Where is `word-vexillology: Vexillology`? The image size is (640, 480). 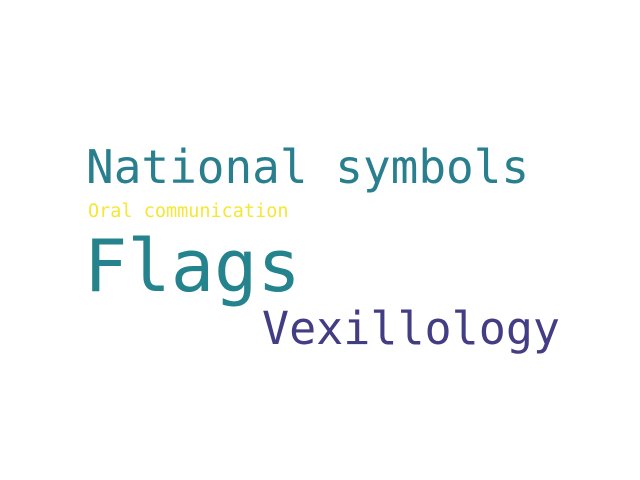 word-vexillology: Vexillology is located at coordinates (411, 328).